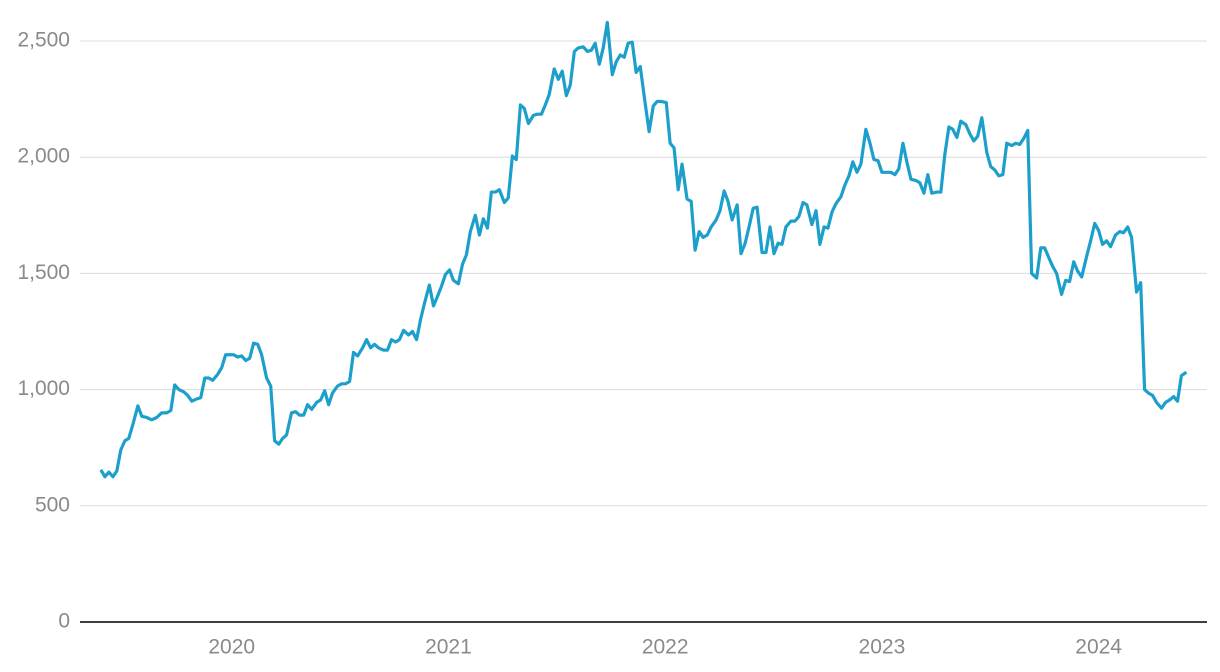  Describe the element at coordinates (52, 504) in the screenshot. I see `y-tick-label: 500` at that location.